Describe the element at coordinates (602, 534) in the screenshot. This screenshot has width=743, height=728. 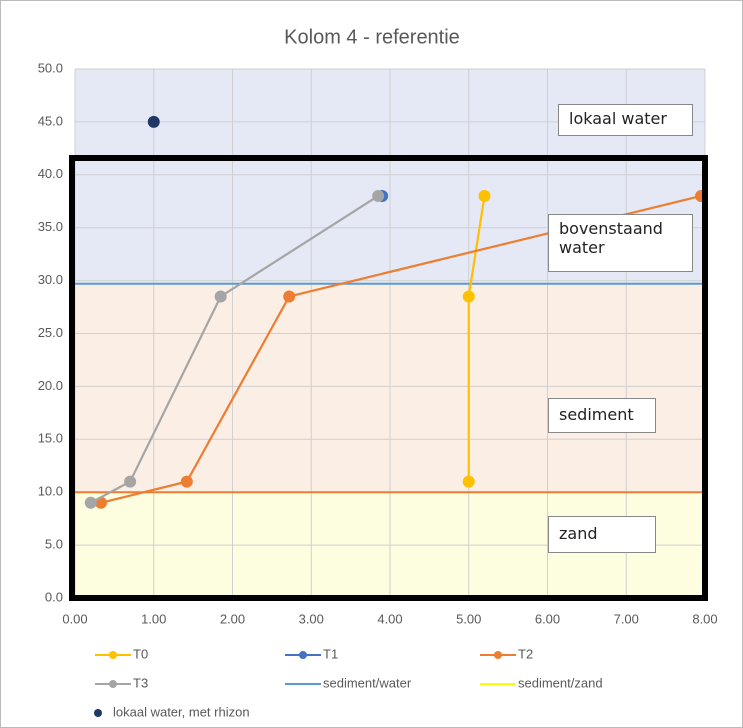
I see `annotation: zand` at that location.